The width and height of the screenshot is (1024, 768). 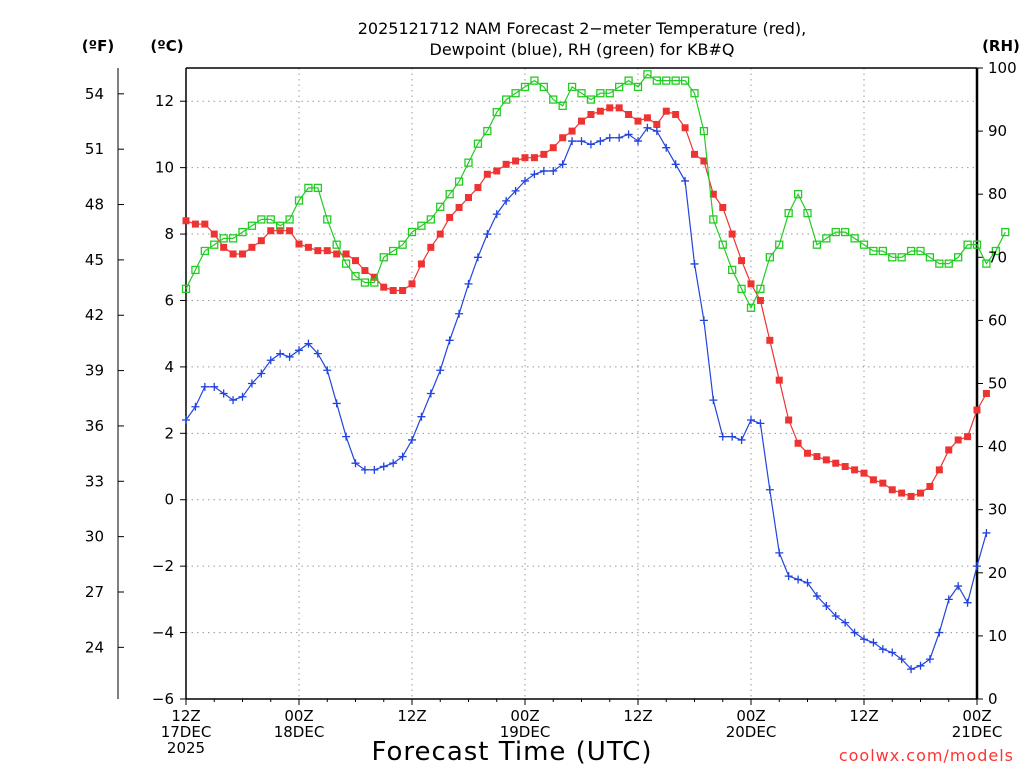 What do you see at coordinates (164, 168) in the screenshot?
I see `c-tick-label: 10` at bounding box center [164, 168].